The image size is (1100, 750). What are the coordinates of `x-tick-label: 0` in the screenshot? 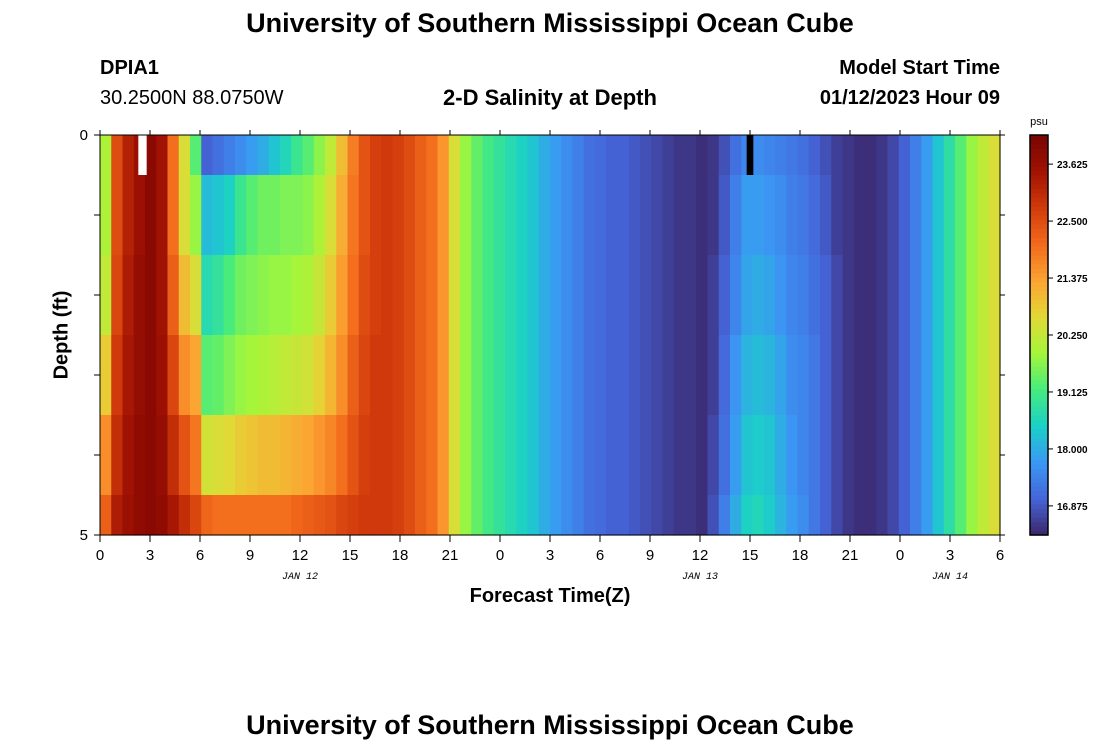 It's located at (500, 555).